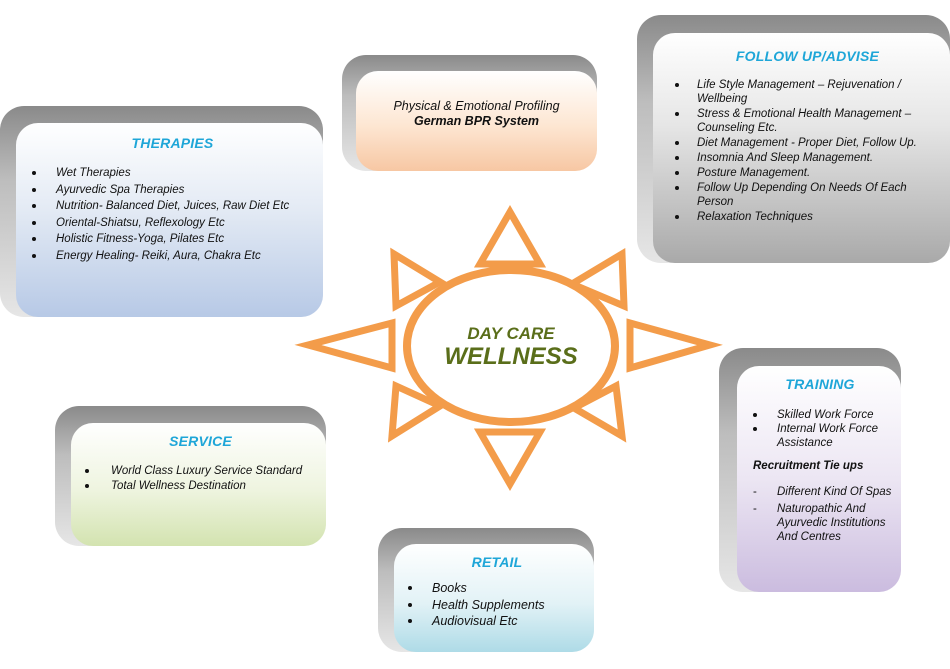 The width and height of the screenshot is (950, 669). Describe the element at coordinates (172, 239) in the screenshot. I see `list-item: Holistic Fitness-Yoga, Pilates Etc` at that location.